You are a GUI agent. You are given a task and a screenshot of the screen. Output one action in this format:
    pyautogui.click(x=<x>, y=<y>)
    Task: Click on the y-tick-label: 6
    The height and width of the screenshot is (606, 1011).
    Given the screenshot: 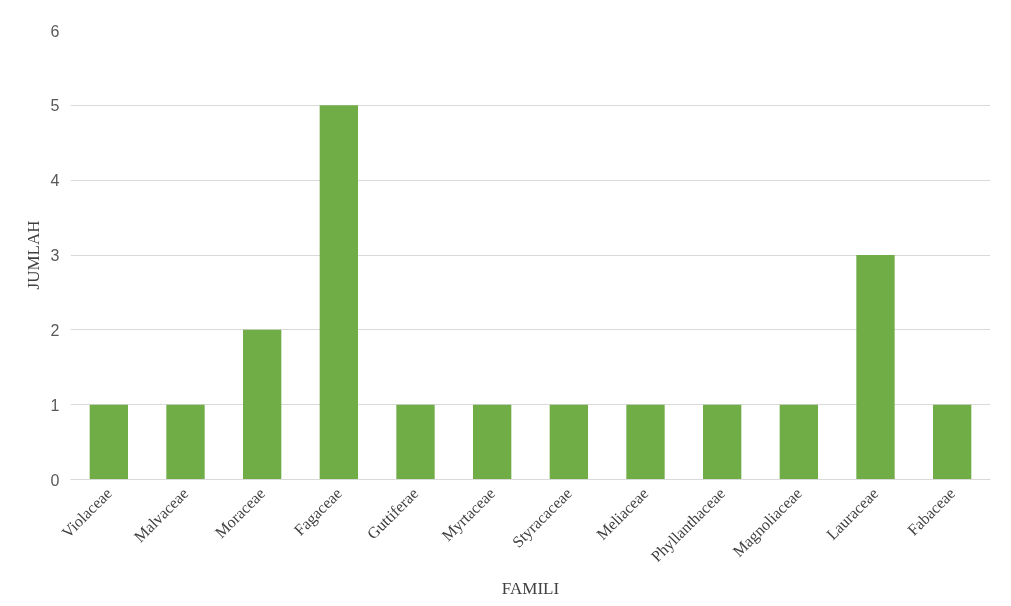 What is the action you would take?
    pyautogui.click(x=55, y=31)
    